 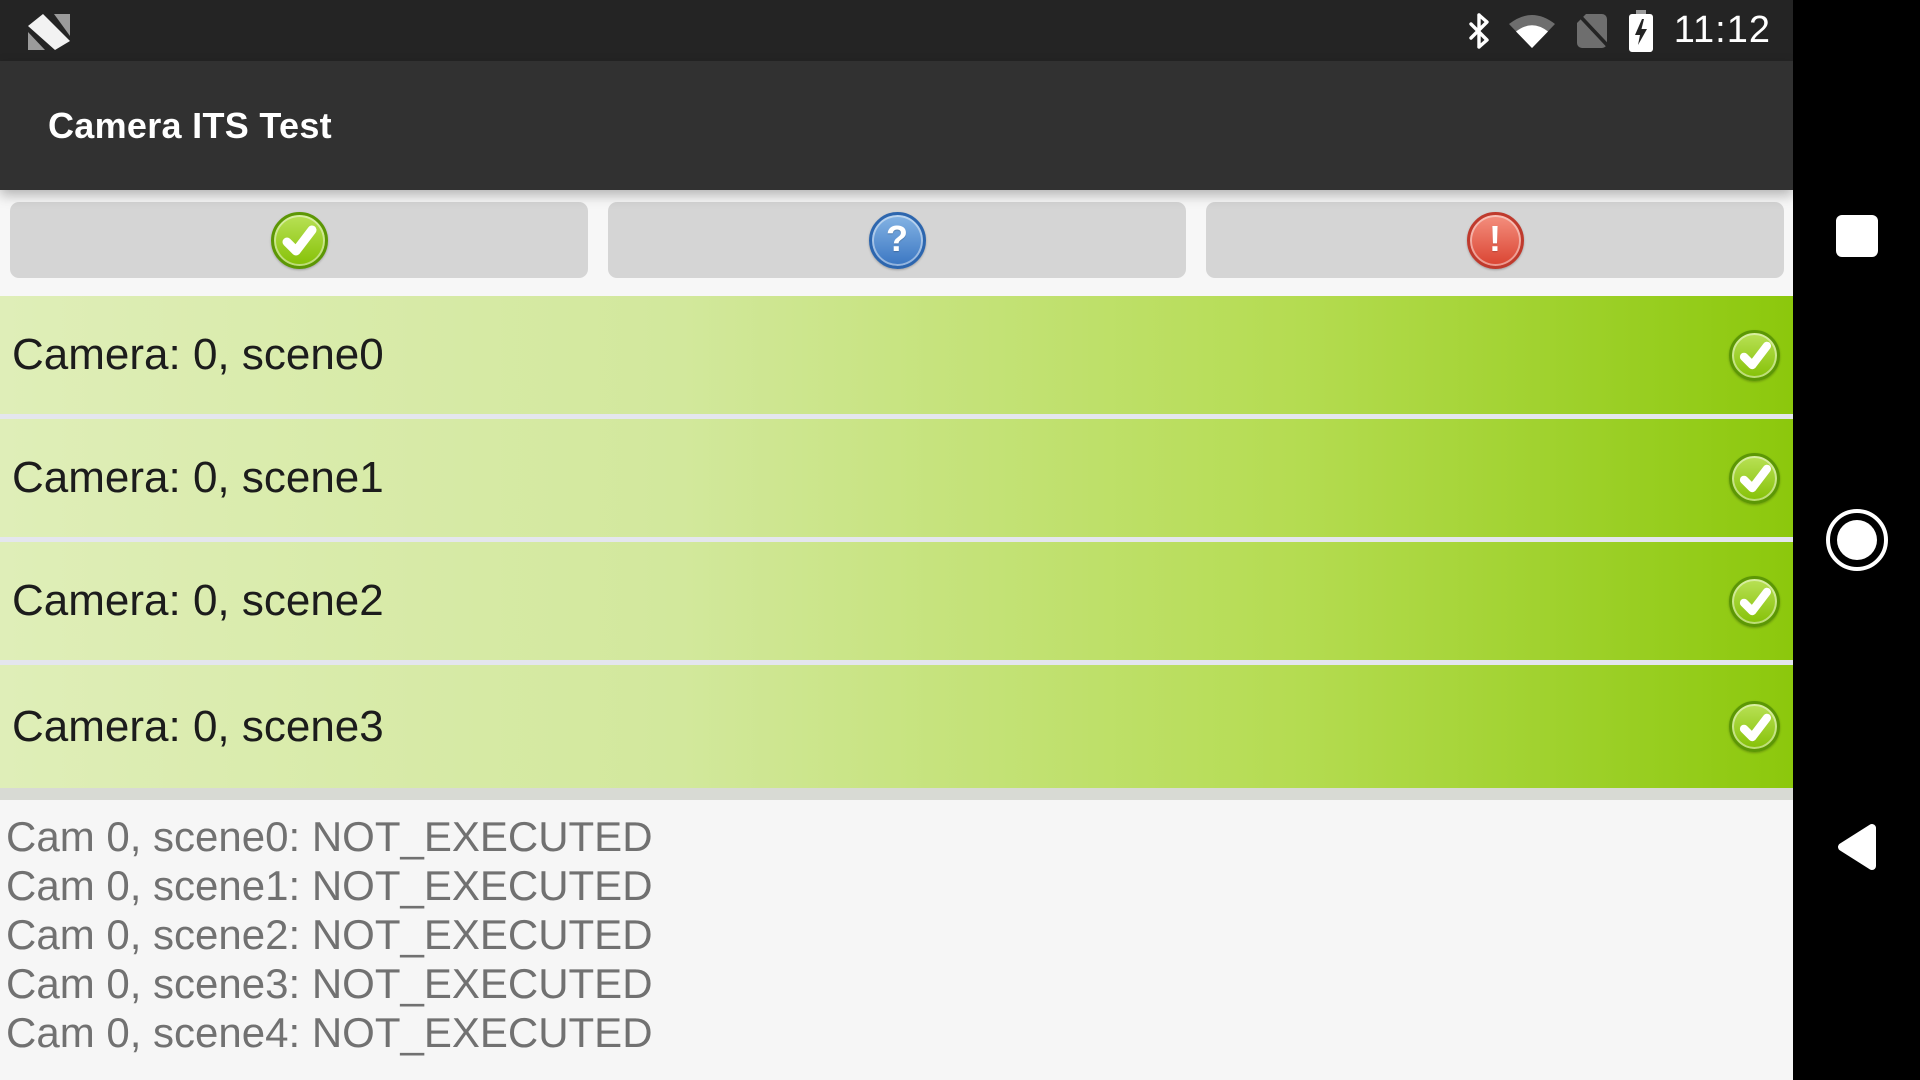 I want to click on app-bar: Camera ITS Test, so click(x=896, y=125).